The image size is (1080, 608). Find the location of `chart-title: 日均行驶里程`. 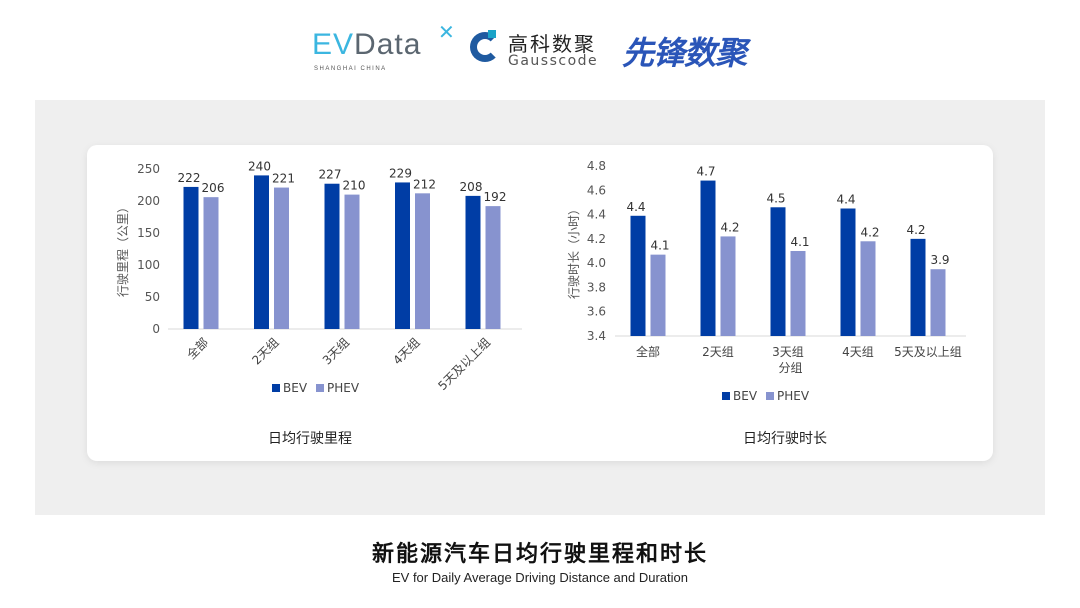

chart-title: 日均行驶里程 is located at coordinates (310, 439).